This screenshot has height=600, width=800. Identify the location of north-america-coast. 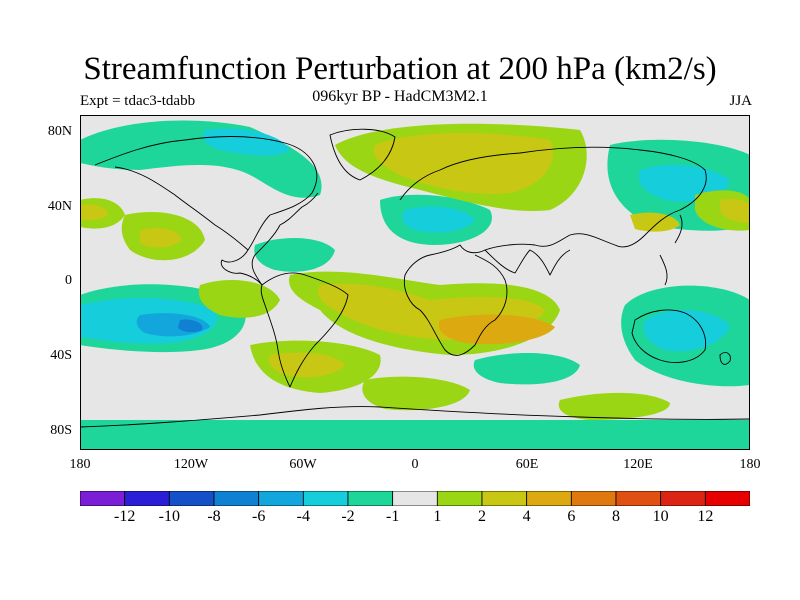
(206, 211).